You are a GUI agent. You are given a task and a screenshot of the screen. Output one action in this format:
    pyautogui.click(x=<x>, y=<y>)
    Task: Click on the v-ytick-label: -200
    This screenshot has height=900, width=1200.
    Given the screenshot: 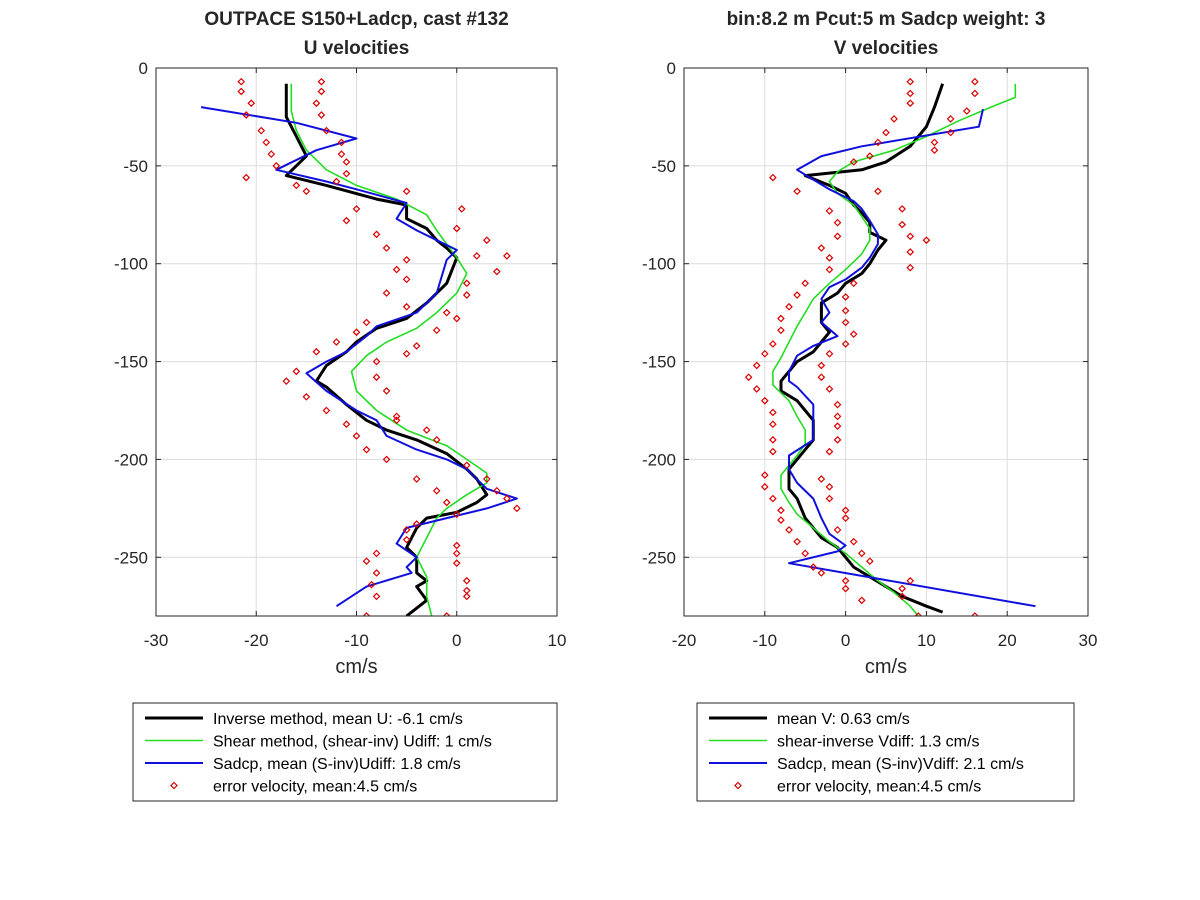 What is the action you would take?
    pyautogui.click(x=659, y=459)
    